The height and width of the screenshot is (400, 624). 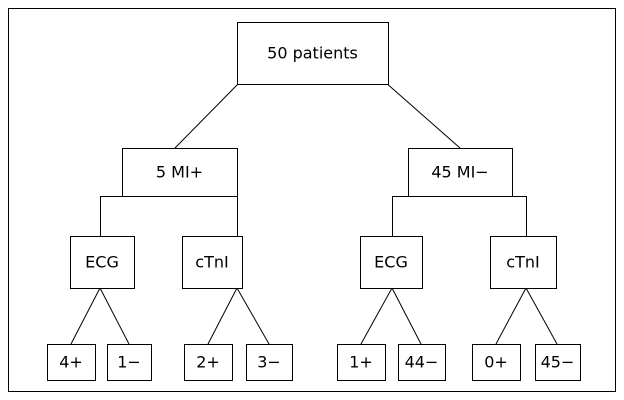 I want to click on node-label: 2+, so click(x=208, y=362).